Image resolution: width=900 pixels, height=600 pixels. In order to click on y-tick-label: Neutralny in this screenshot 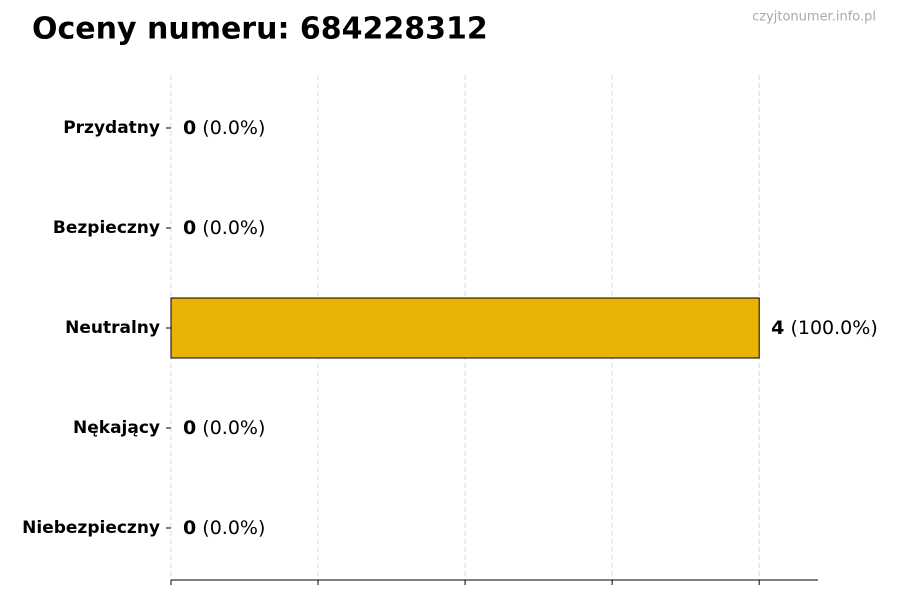, I will do `click(112, 328)`.